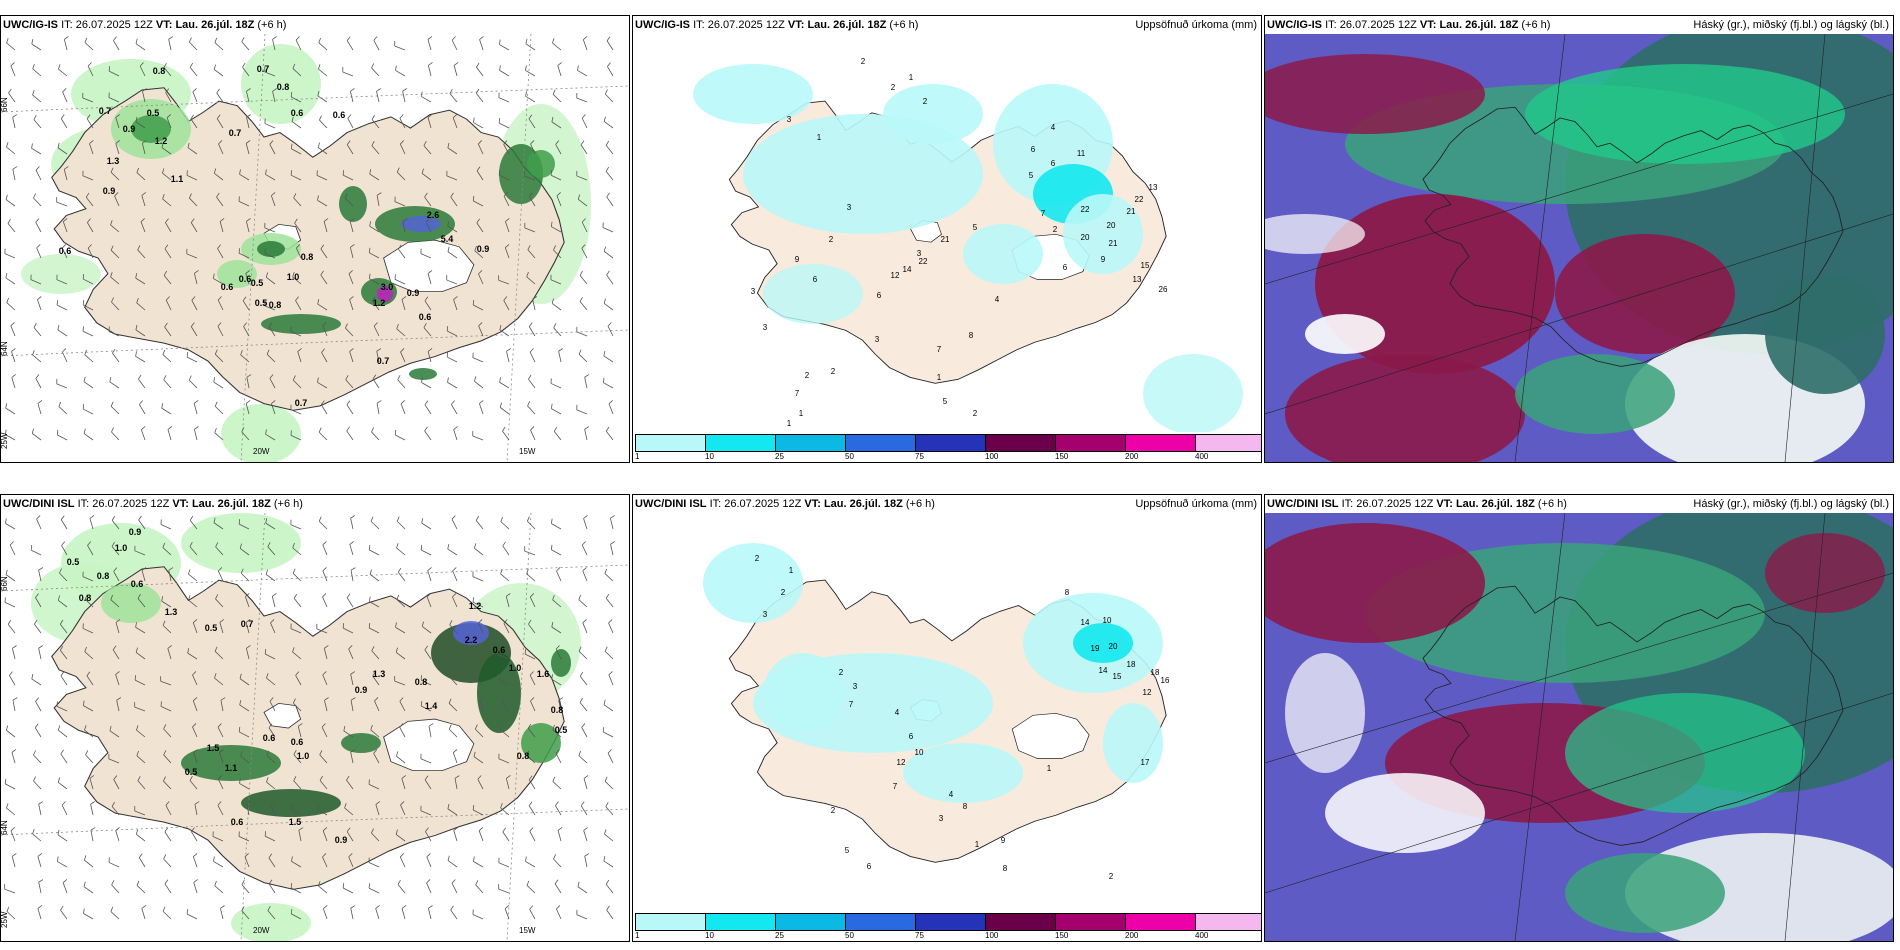 Image resolution: width=1900 pixels, height=950 pixels. I want to click on lead-time: (+6 h), so click(1536, 25).